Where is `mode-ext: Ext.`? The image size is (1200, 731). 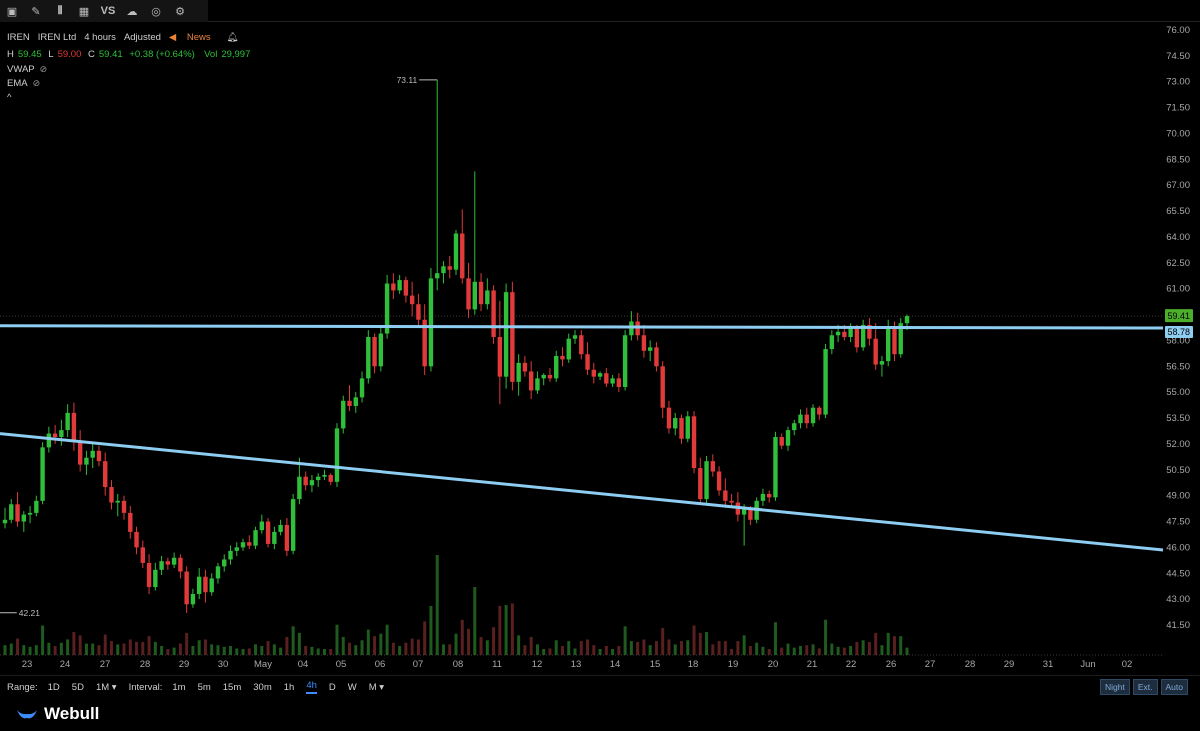 mode-ext: Ext. is located at coordinates (1145, 687).